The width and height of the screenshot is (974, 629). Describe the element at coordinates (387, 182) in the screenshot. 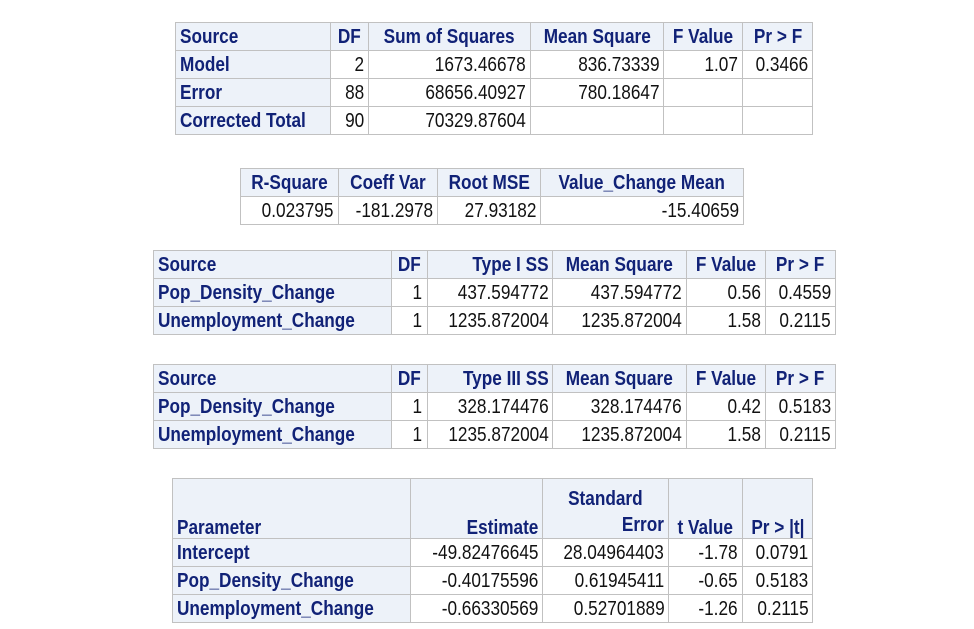

I see `fit-header-coeffvar: Coeff Var` at that location.